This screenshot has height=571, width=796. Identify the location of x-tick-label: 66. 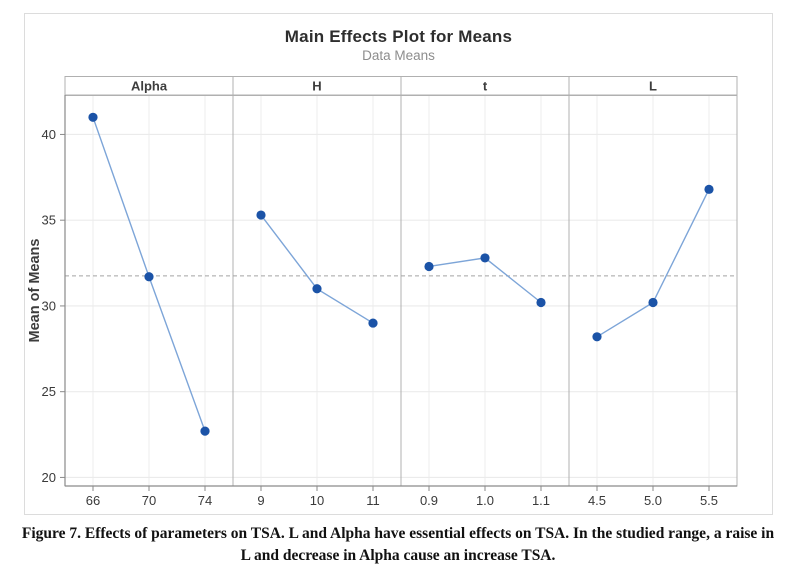
(93, 500).